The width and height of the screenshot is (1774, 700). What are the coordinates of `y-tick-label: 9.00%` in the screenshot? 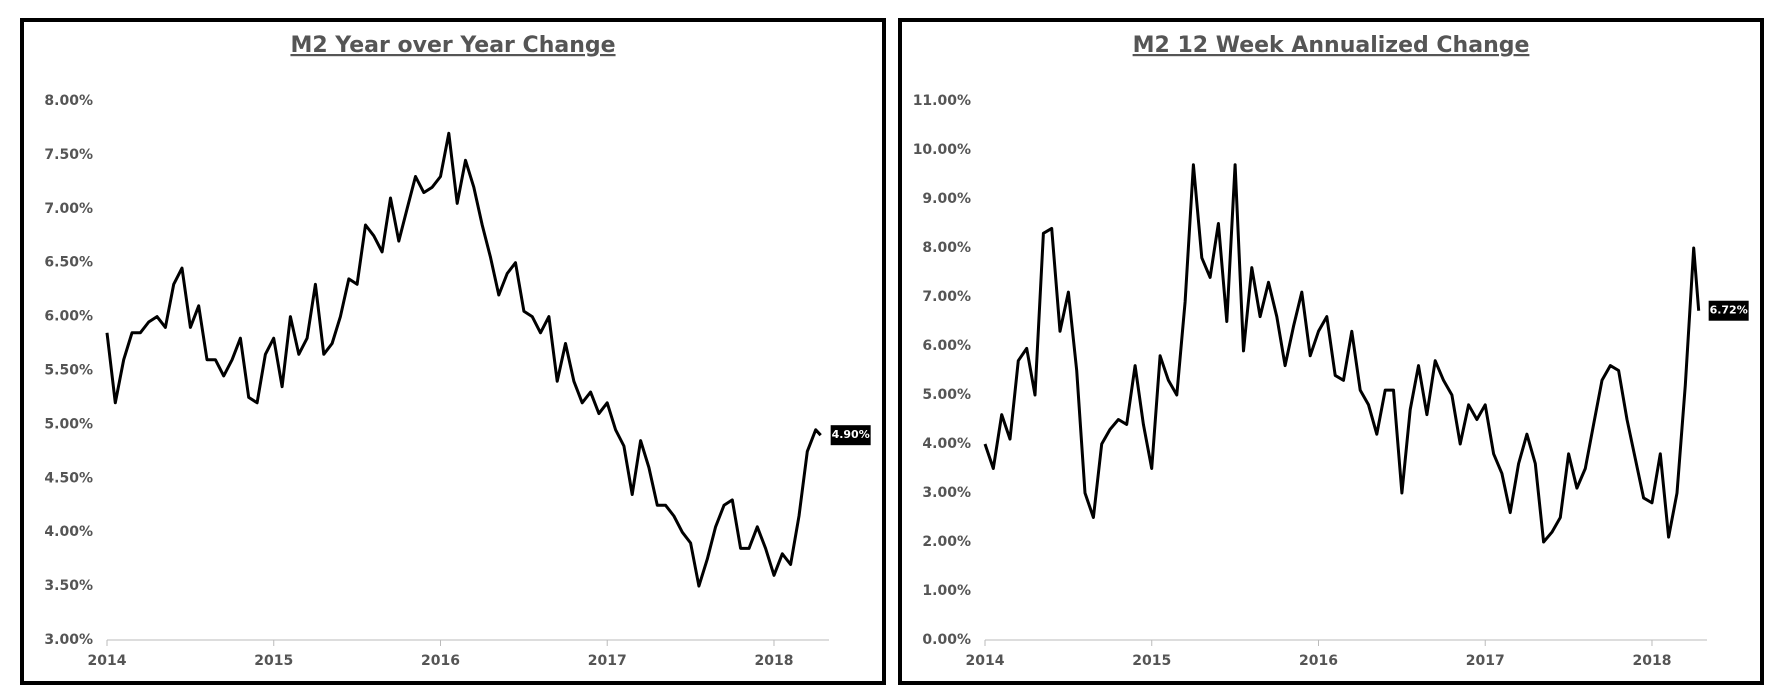 It's located at (946, 199).